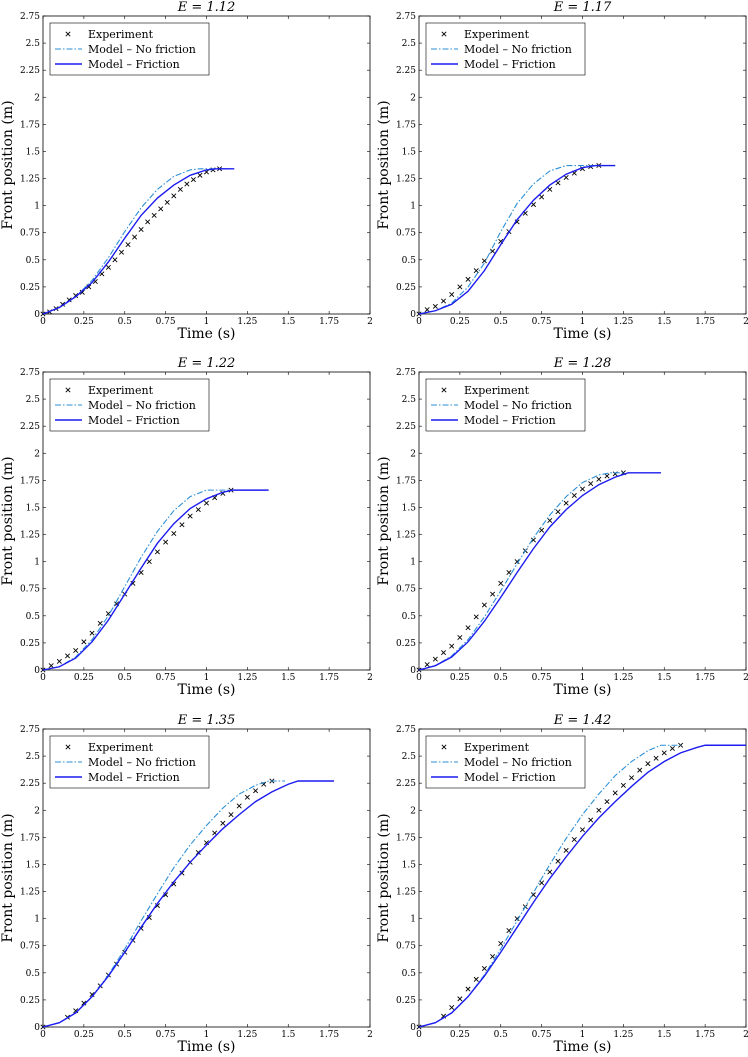 The height and width of the screenshot is (1057, 748). Describe the element at coordinates (501, 678) in the screenshot. I see `x-tick-label: 0.5` at that location.